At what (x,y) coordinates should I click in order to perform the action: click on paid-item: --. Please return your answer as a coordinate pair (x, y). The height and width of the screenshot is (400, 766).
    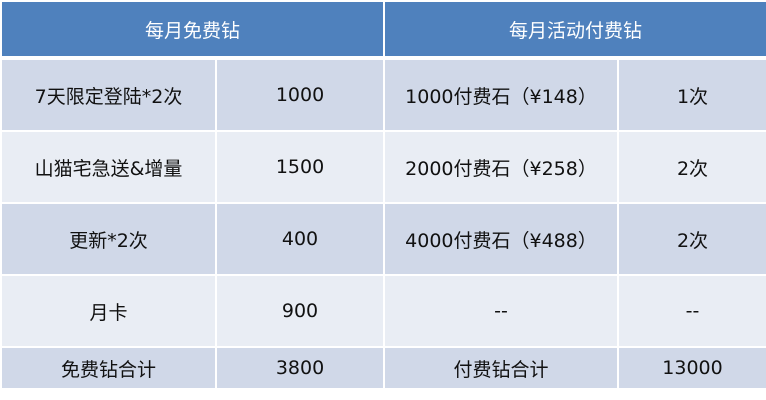
    Looking at the image, I should click on (501, 311).